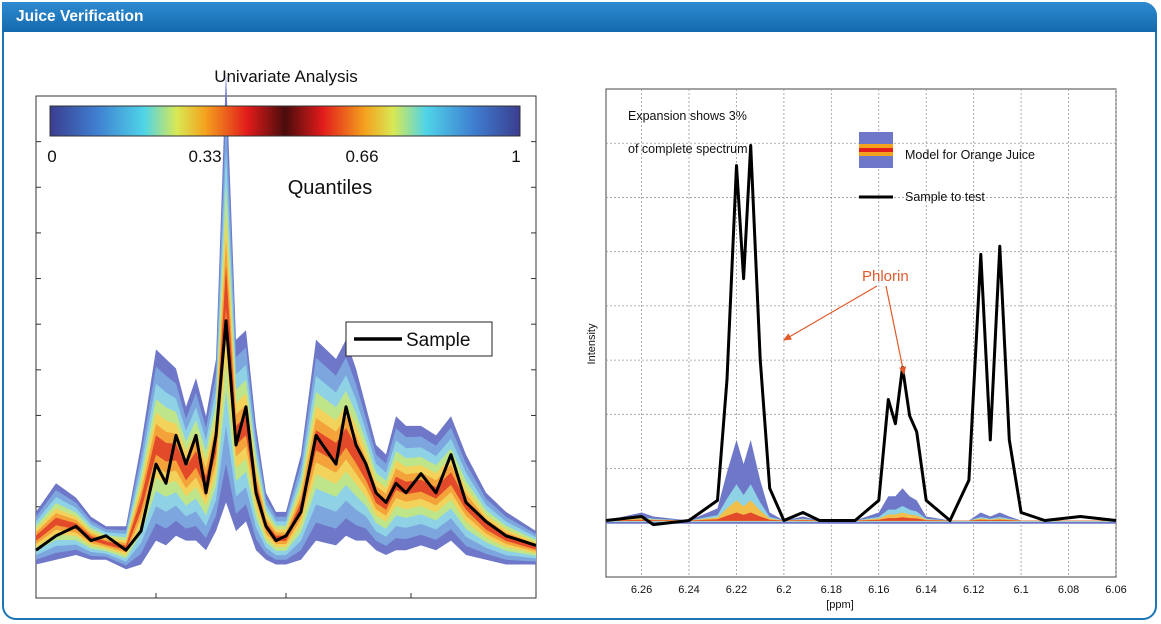 This screenshot has height=624, width=1161. Describe the element at coordinates (926, 590) in the screenshot. I see `x-tick-label: 6.14` at that location.